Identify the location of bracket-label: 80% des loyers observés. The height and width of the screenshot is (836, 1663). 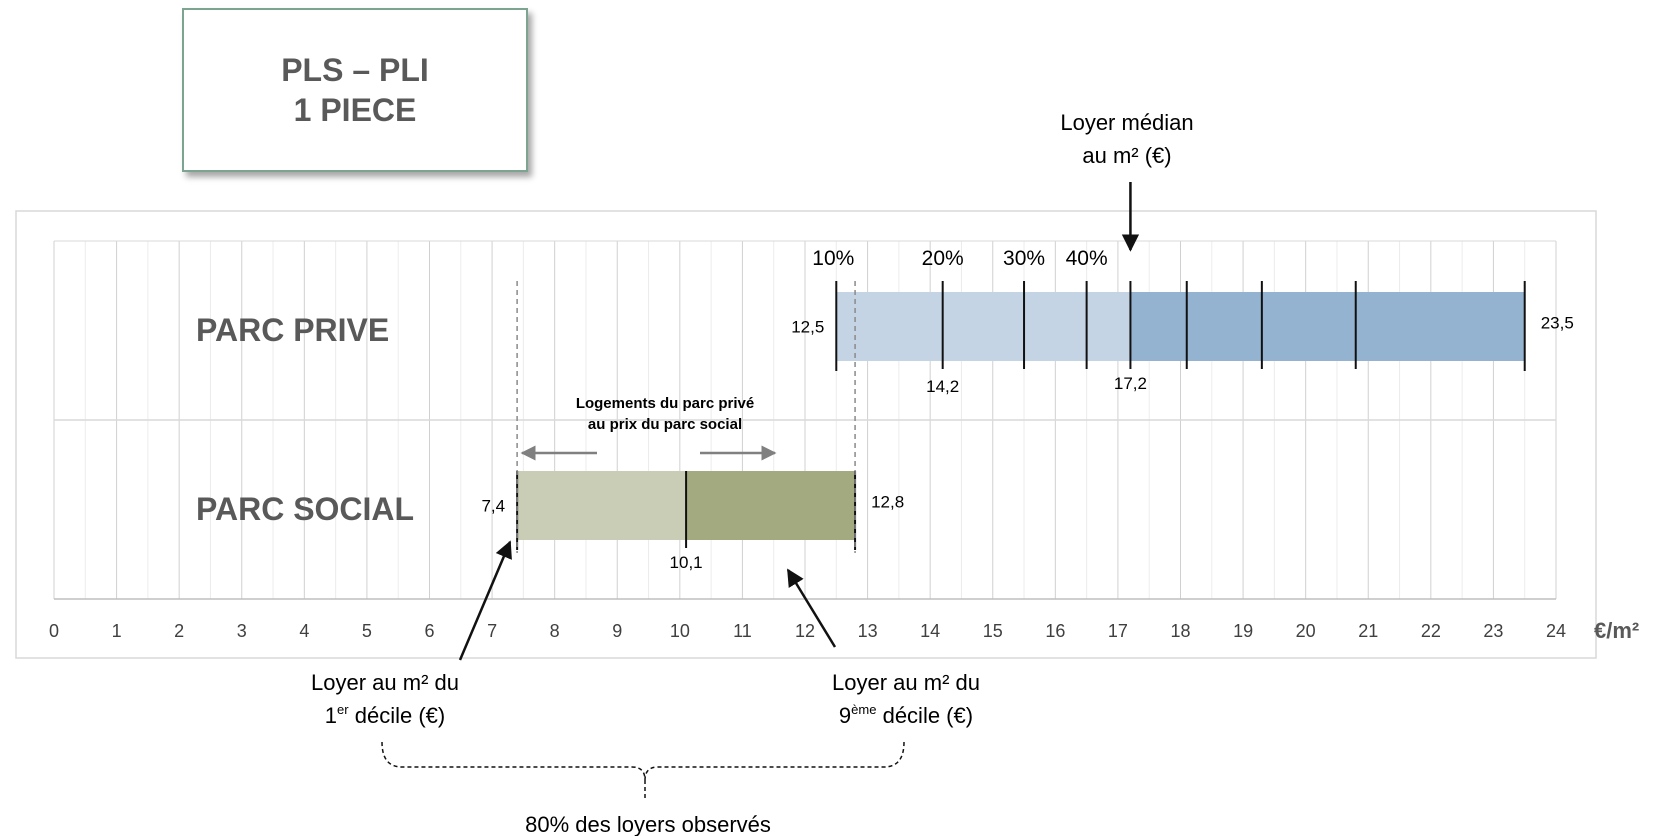
(648, 824).